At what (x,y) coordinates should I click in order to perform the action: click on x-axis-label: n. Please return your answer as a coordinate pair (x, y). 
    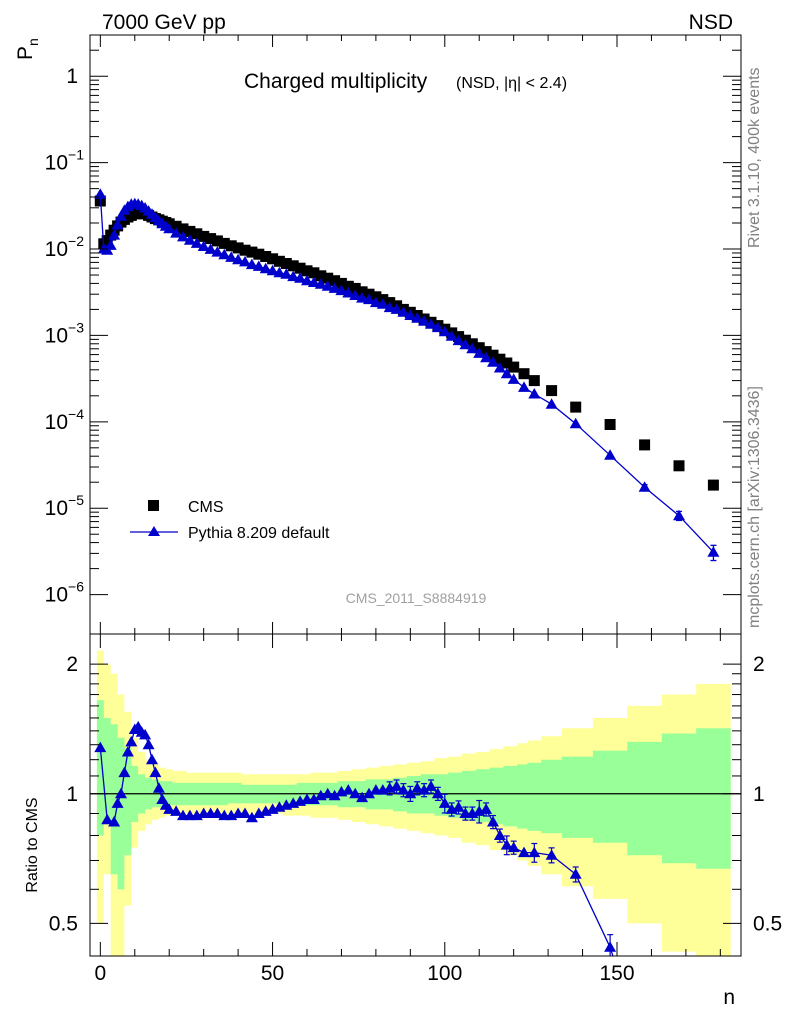
    Looking at the image, I should click on (729, 997).